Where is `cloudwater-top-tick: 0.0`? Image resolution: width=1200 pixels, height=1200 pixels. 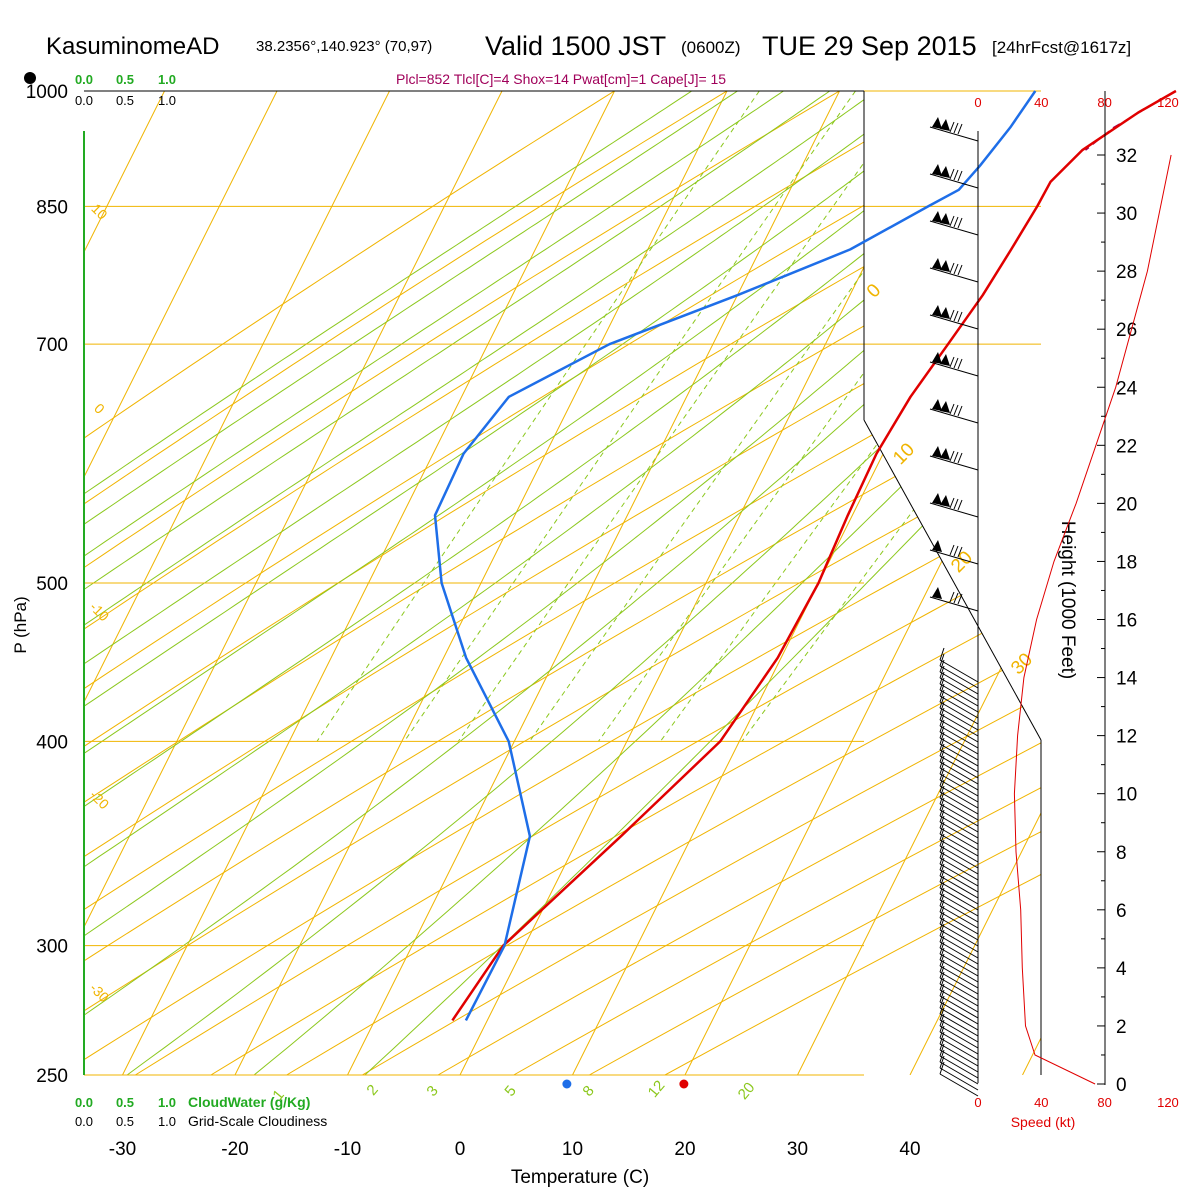
cloudwater-top-tick: 0.0 is located at coordinates (84, 79).